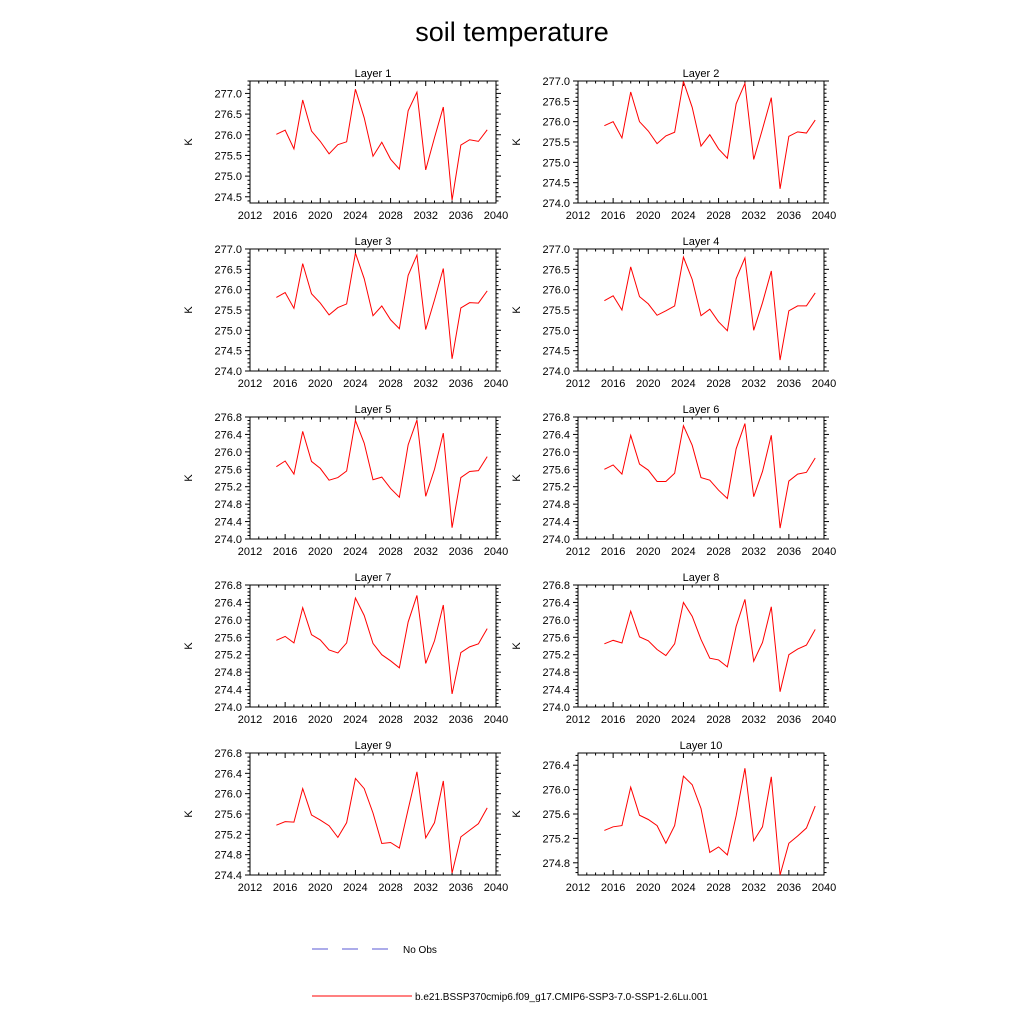 The width and height of the screenshot is (1024, 1024). What do you see at coordinates (512, 32) in the screenshot?
I see `figure-title: soil temperature` at bounding box center [512, 32].